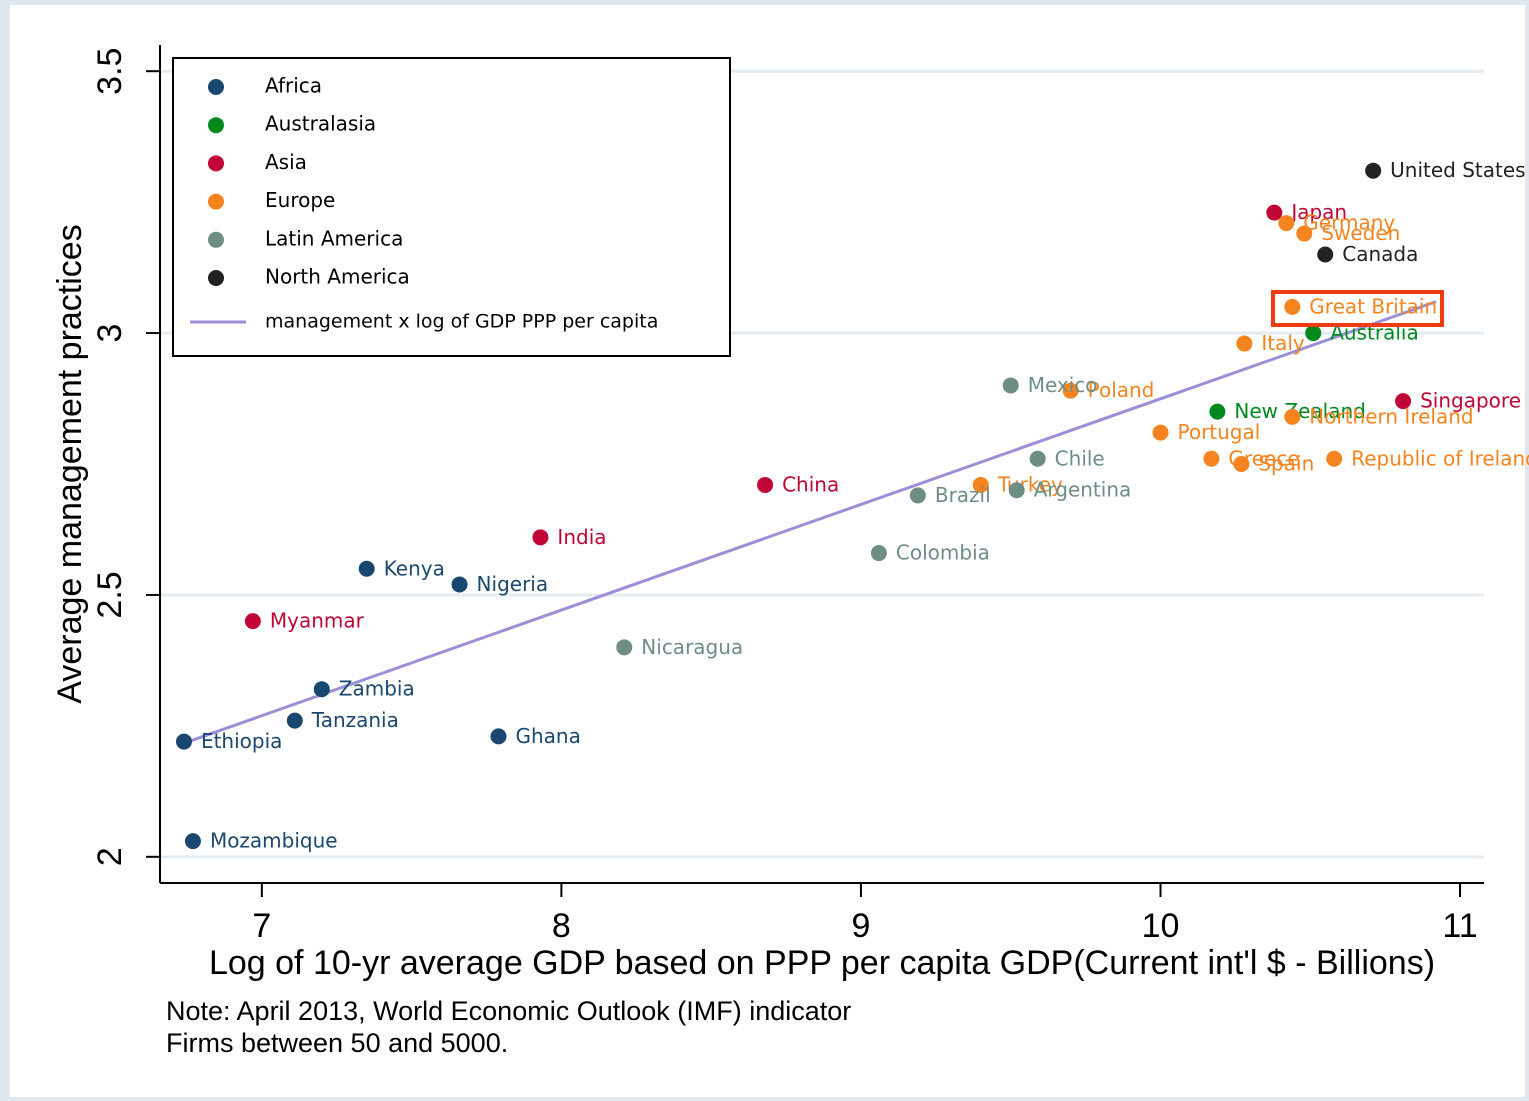 Image resolution: width=1529 pixels, height=1101 pixels. Describe the element at coordinates (561, 926) in the screenshot. I see `x-tick-label: 8` at that location.